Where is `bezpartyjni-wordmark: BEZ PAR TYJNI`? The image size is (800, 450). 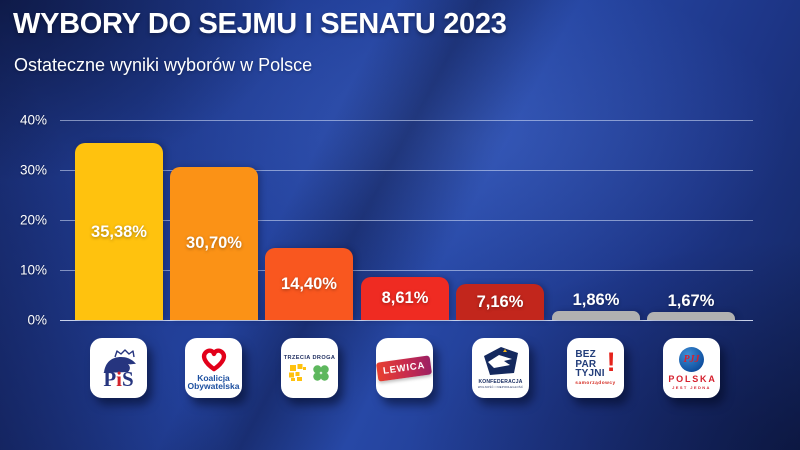 bezpartyjni-wordmark: BEZ PAR TYJNI is located at coordinates (590, 364).